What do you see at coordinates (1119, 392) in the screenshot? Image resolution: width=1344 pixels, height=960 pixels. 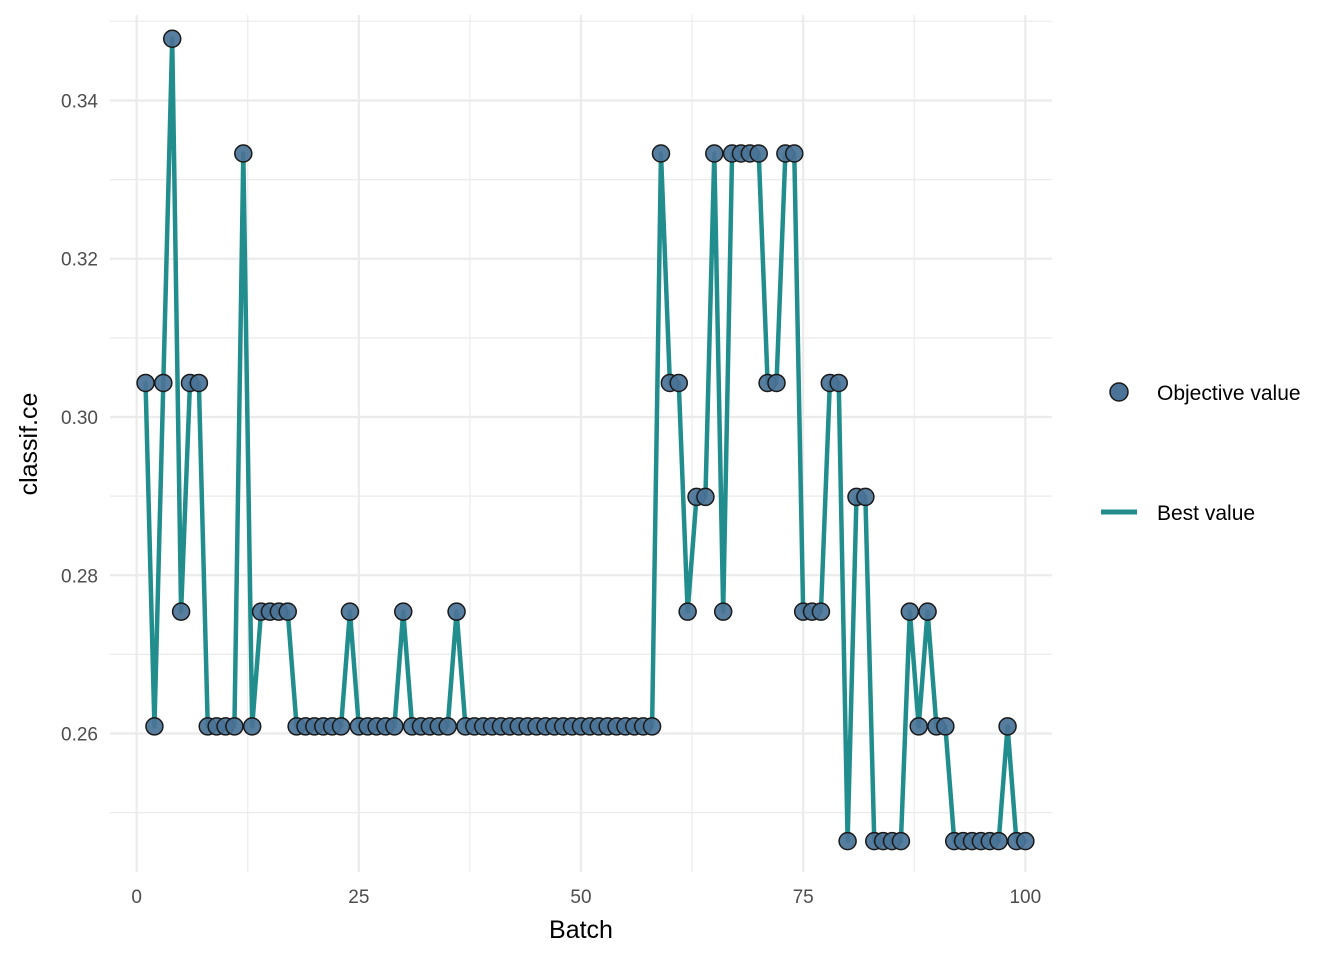 I see `legend-point-icon` at bounding box center [1119, 392].